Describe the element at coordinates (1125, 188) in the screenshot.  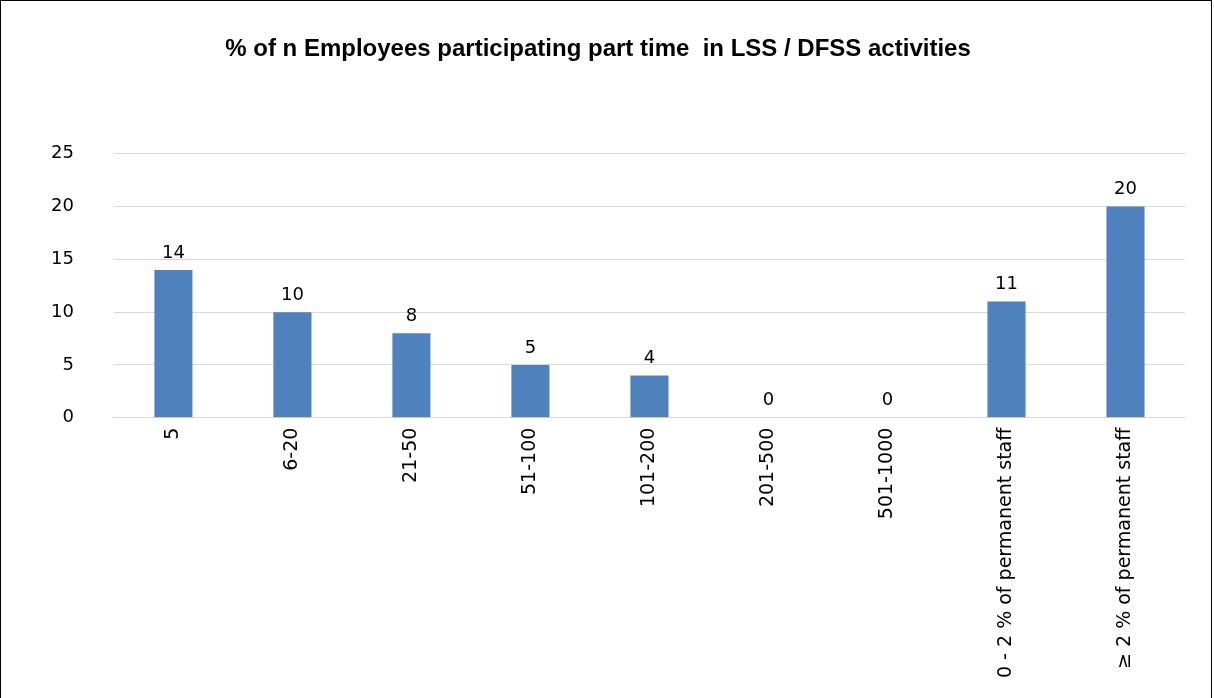
I see `data-label: 20` at that location.